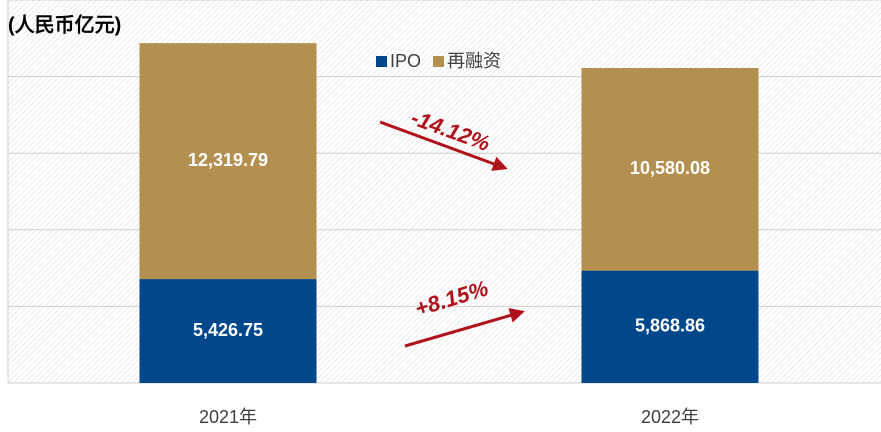  I want to click on data-label: 10,580.08, so click(670, 168).